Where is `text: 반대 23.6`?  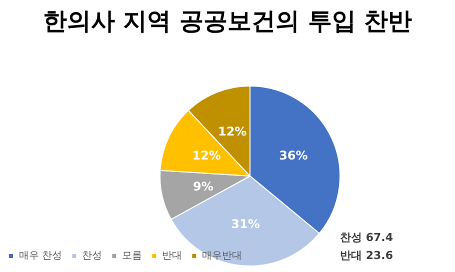 text: 반대 23.6 is located at coordinates (367, 255).